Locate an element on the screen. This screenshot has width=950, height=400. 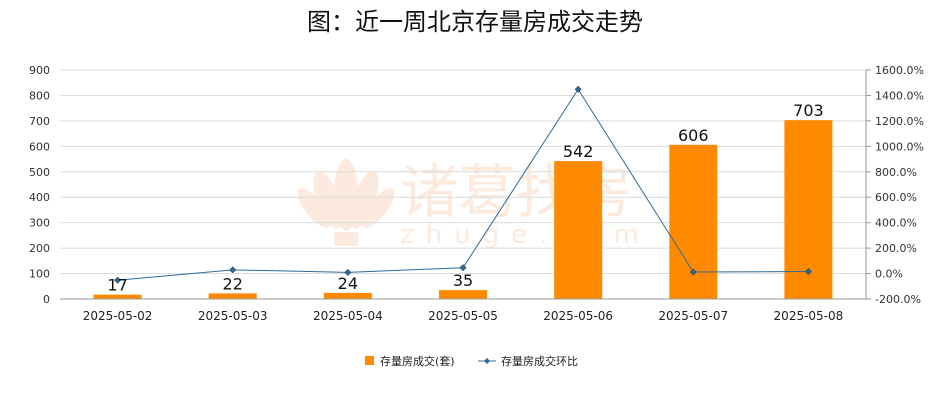
x-tick-label: 2025-05-07 is located at coordinates (693, 316).